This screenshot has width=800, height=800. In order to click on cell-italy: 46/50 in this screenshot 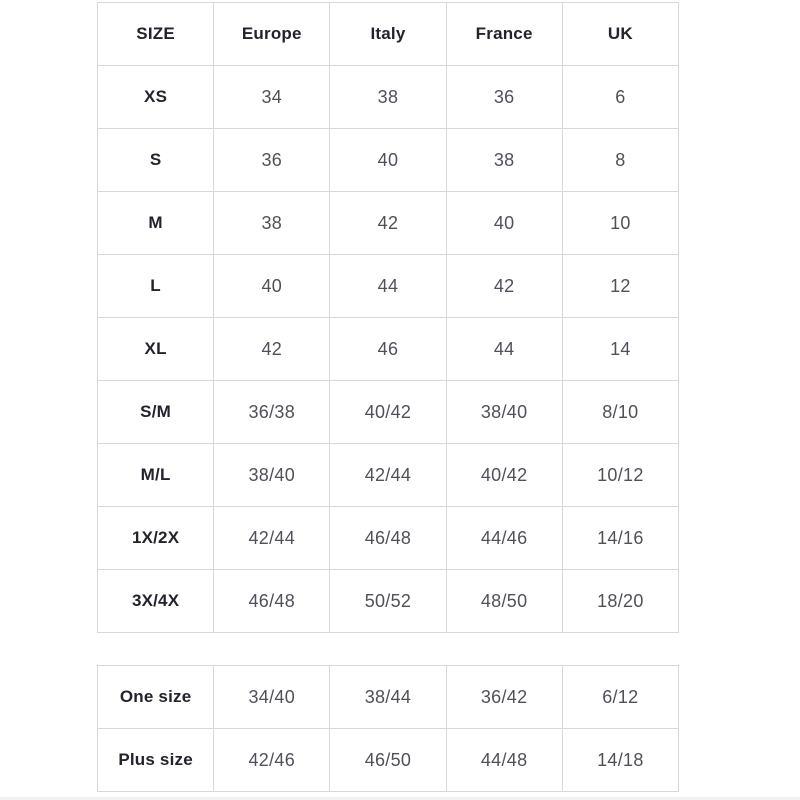, I will do `click(388, 760)`.